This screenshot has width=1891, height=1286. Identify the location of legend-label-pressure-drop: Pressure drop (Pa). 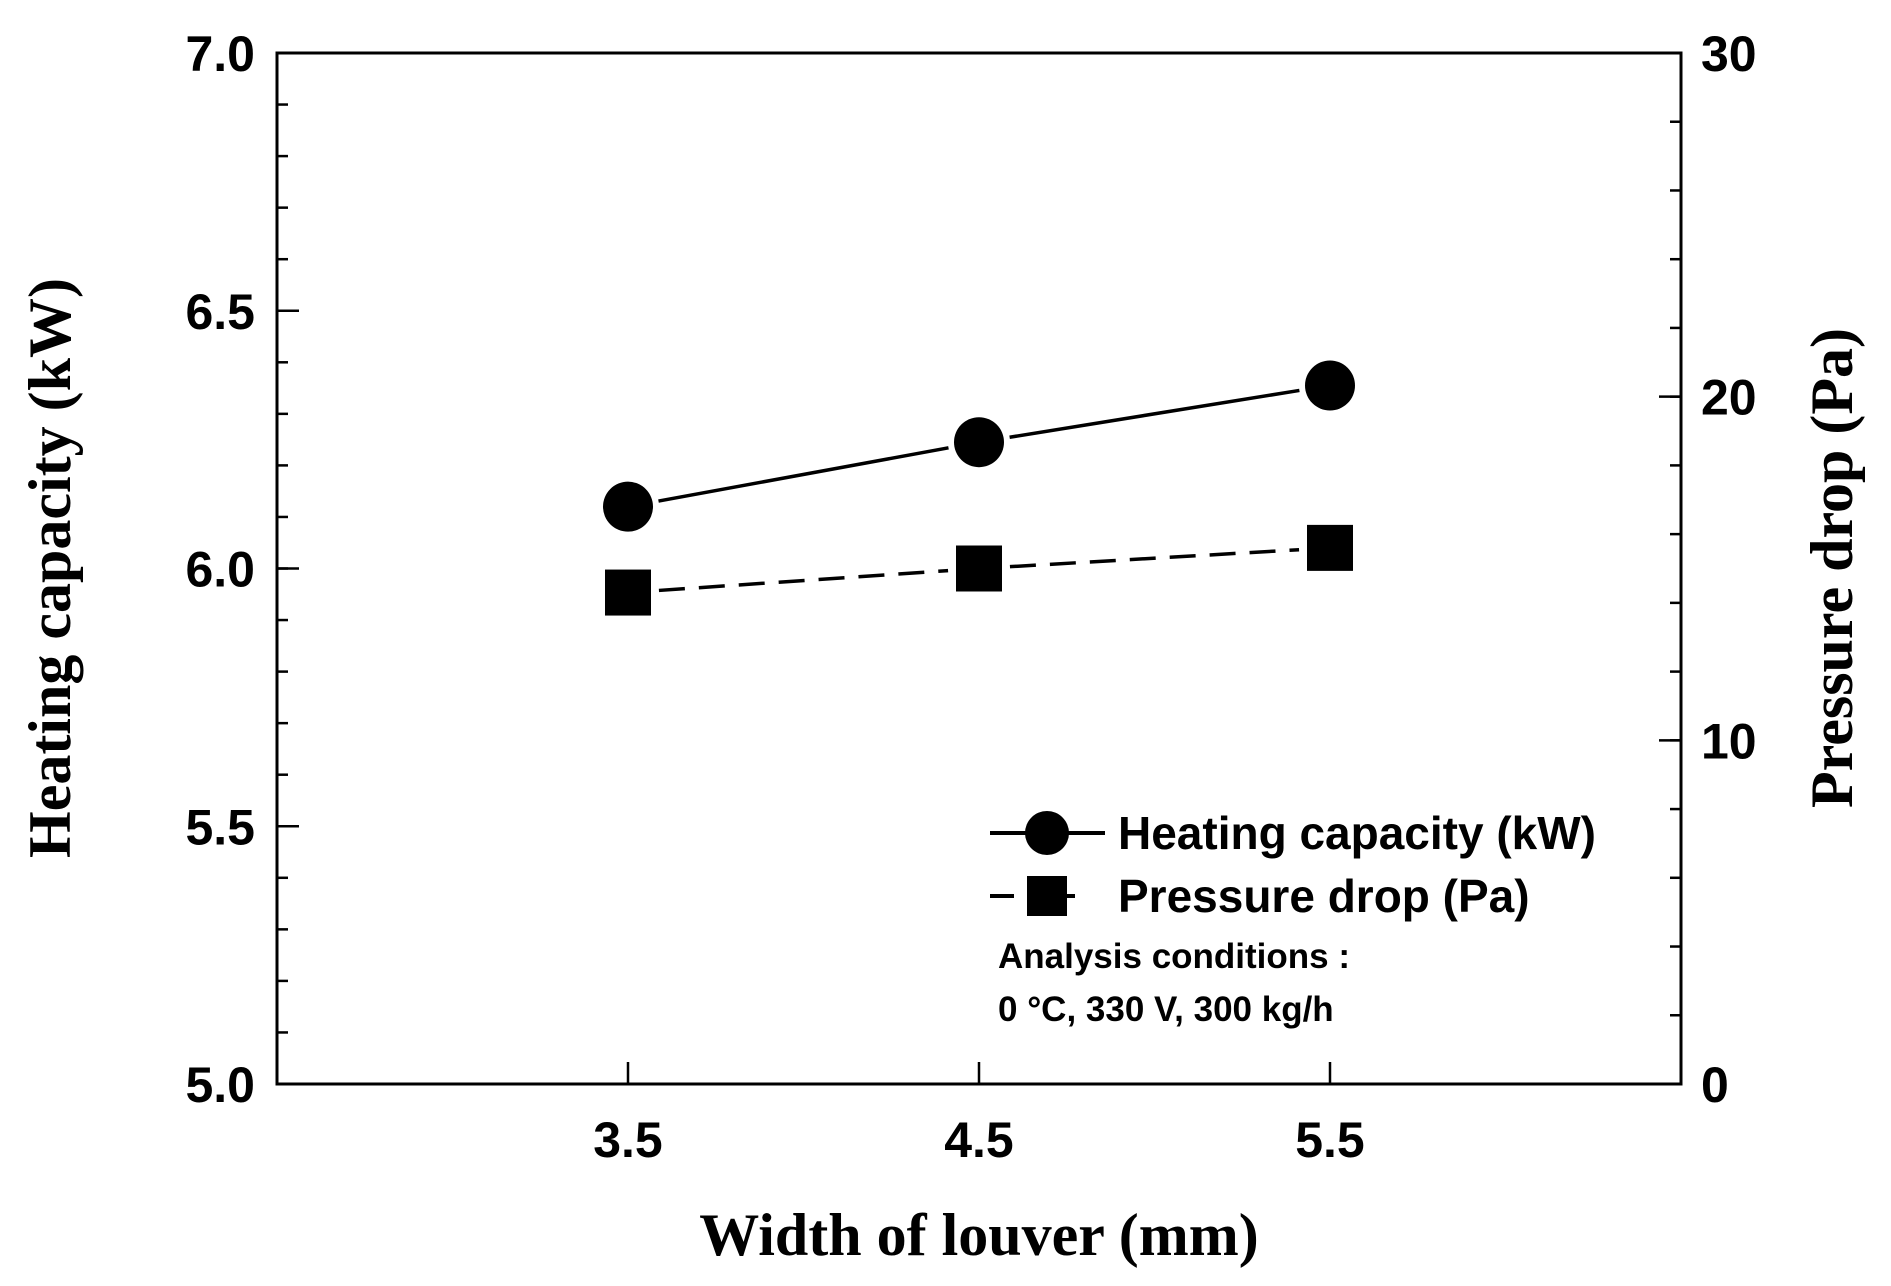
(1324, 896).